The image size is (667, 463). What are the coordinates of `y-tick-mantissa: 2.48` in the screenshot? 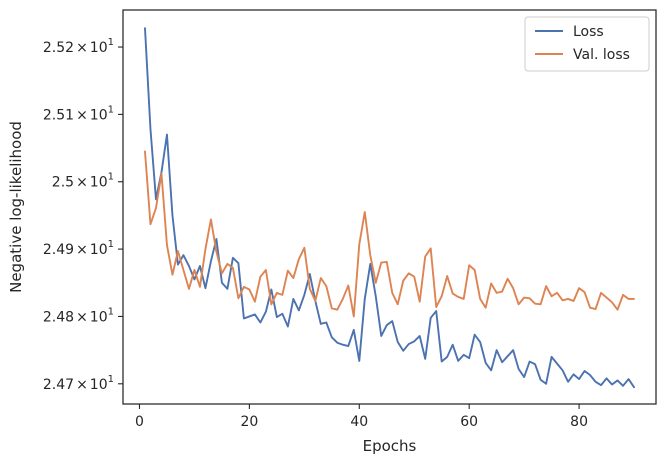 It's located at (58, 317).